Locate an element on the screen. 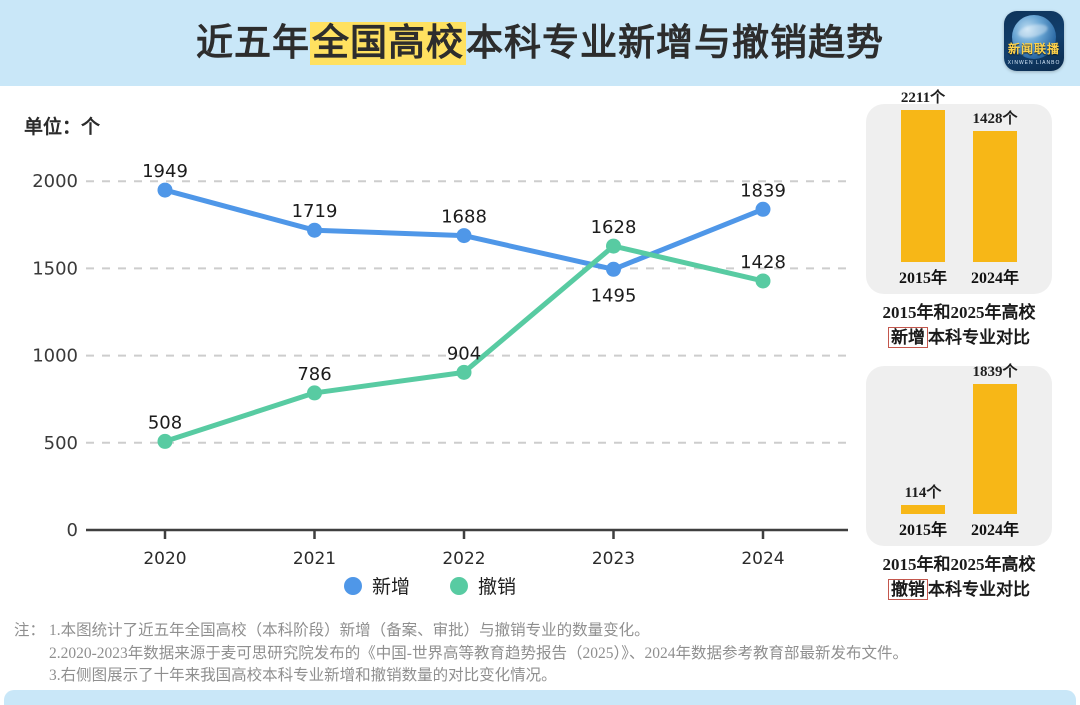 The height and width of the screenshot is (705, 1080). svg-text: 1500 is located at coordinates (55, 268).